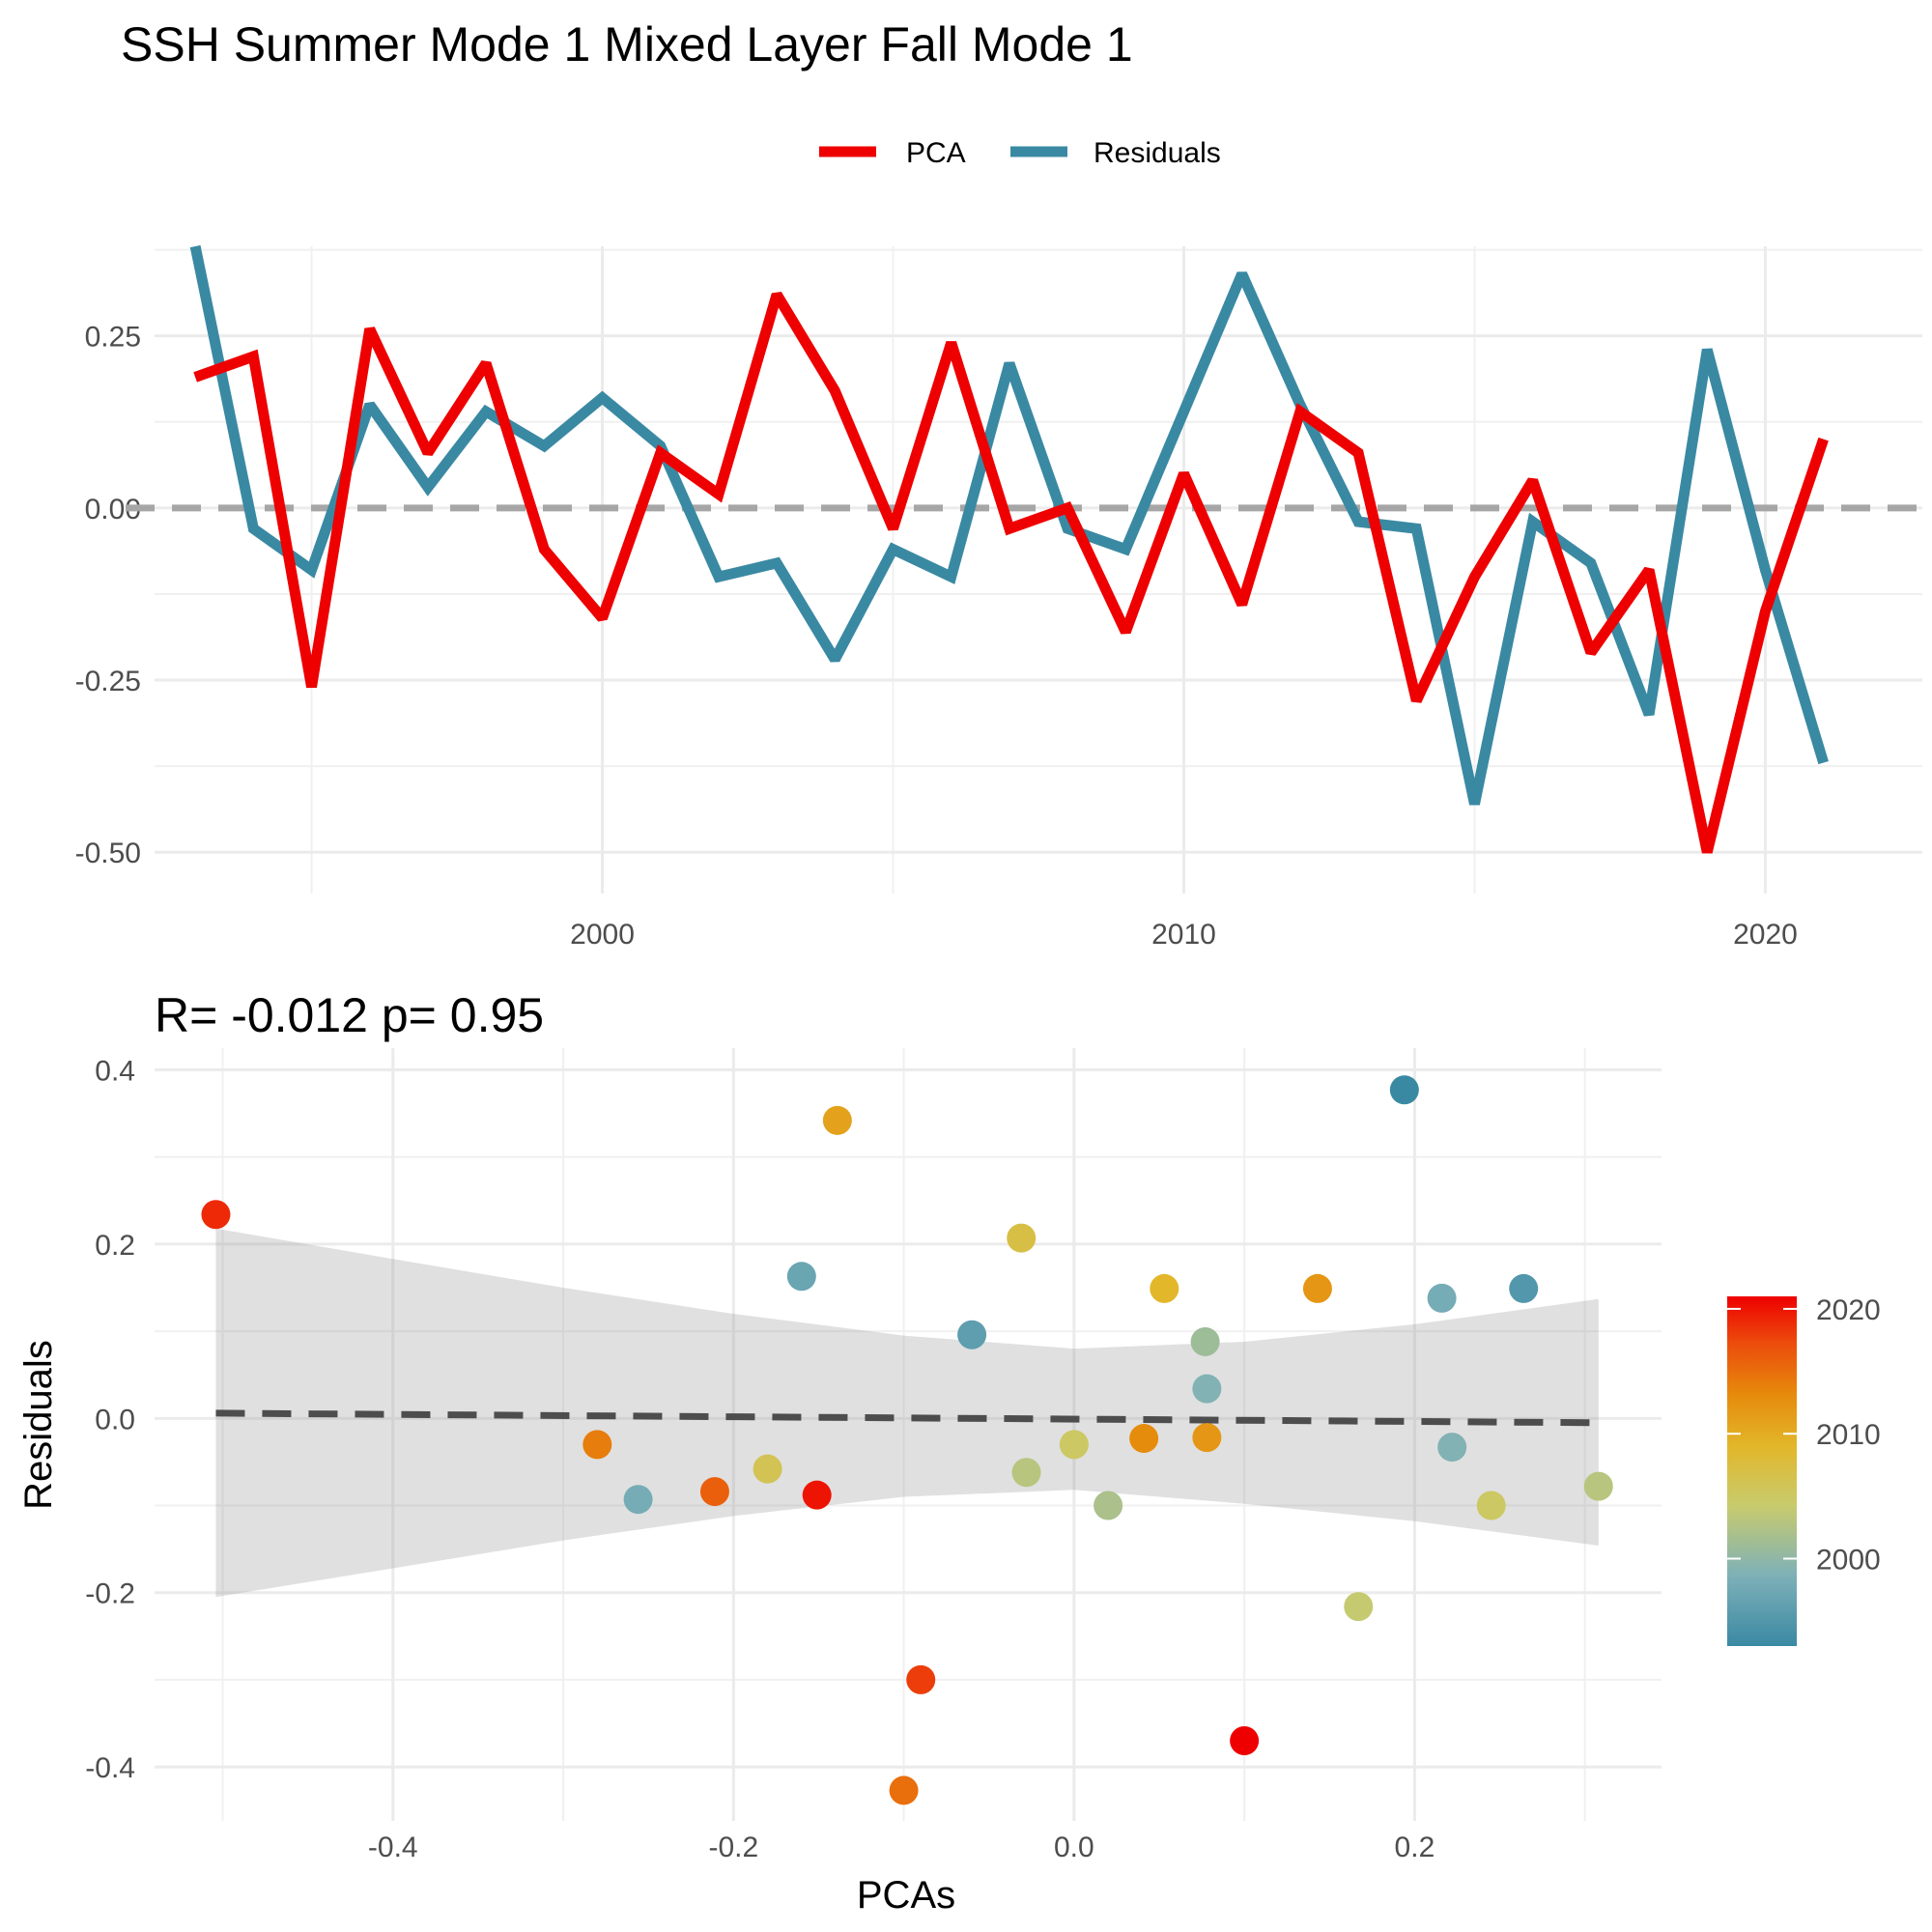  Describe the element at coordinates (1848, 1561) in the screenshot. I see `colorbar-tick-label: 2000` at that location.